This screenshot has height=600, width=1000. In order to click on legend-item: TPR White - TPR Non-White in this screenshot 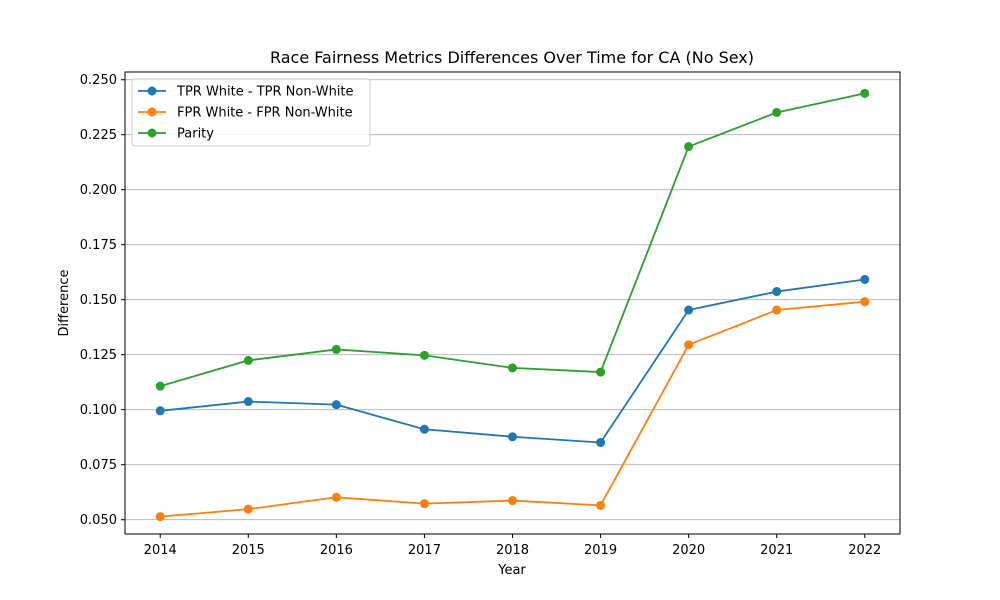, I will do `click(246, 92)`.